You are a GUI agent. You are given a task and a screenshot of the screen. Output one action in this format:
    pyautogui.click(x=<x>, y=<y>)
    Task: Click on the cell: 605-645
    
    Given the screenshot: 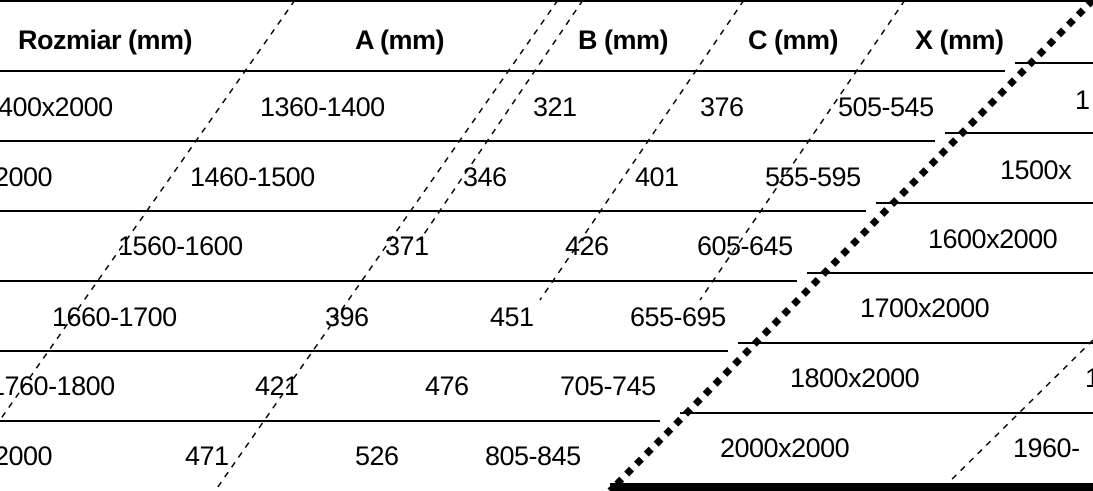 What is the action you would take?
    pyautogui.click(x=745, y=246)
    